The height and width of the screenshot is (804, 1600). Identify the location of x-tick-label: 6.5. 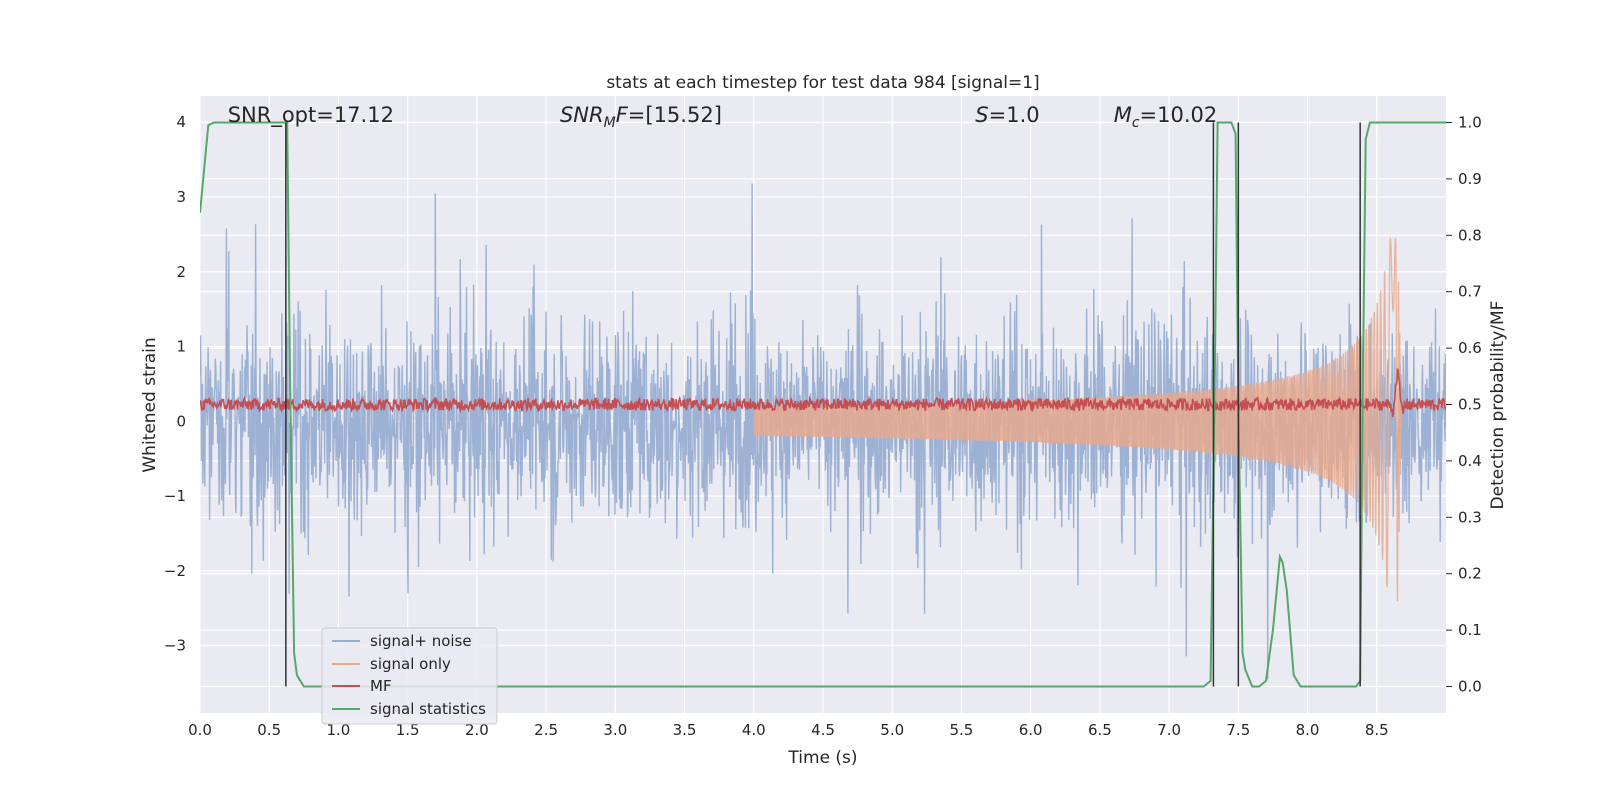
(1100, 730).